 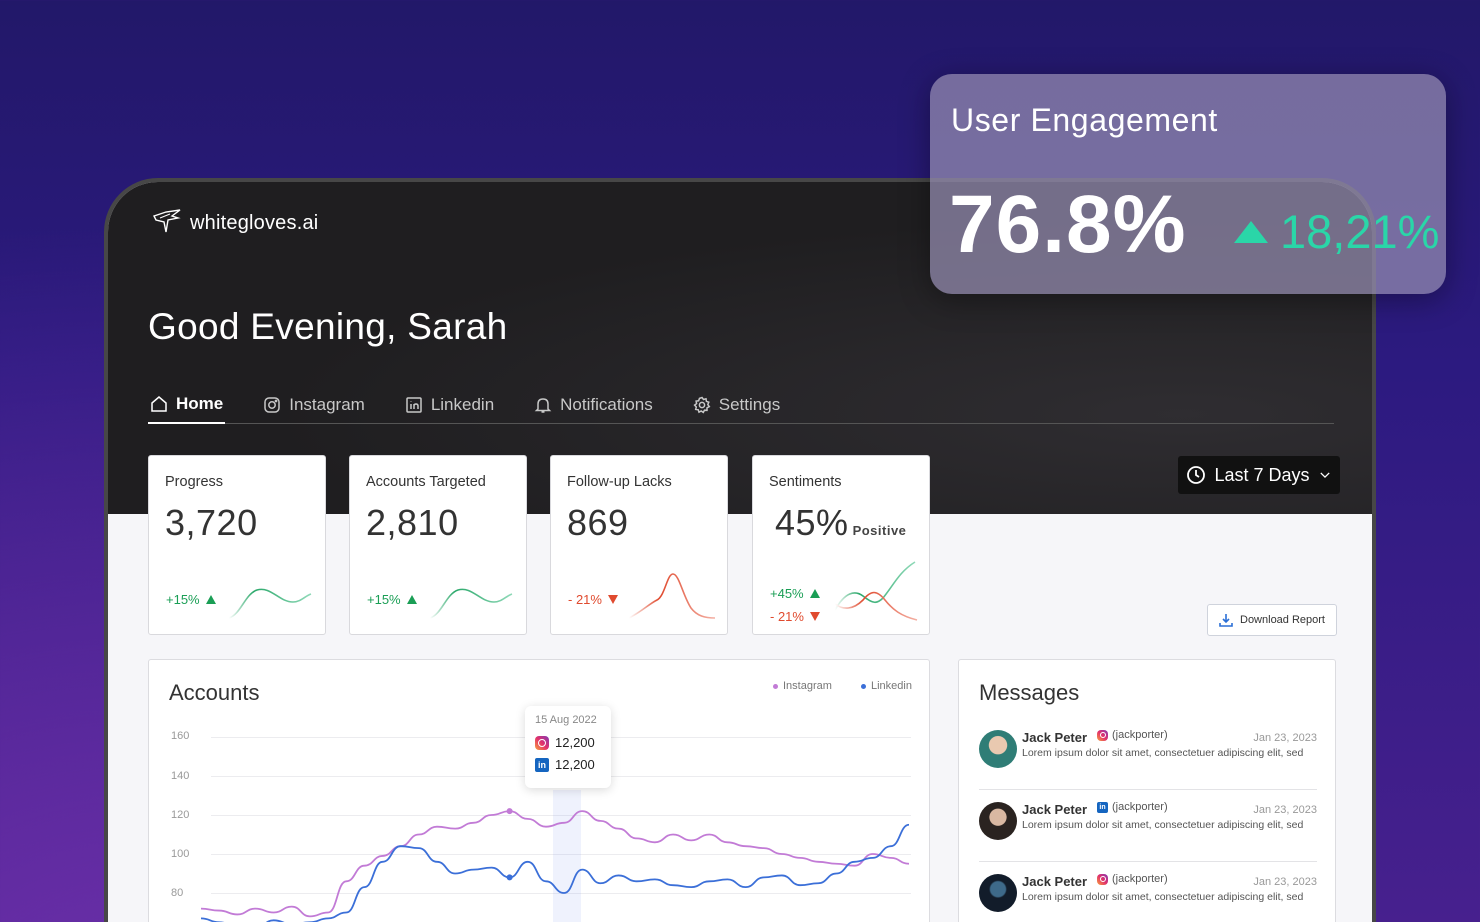 What do you see at coordinates (749, 404) in the screenshot?
I see `tab-settings-label: Settings` at bounding box center [749, 404].